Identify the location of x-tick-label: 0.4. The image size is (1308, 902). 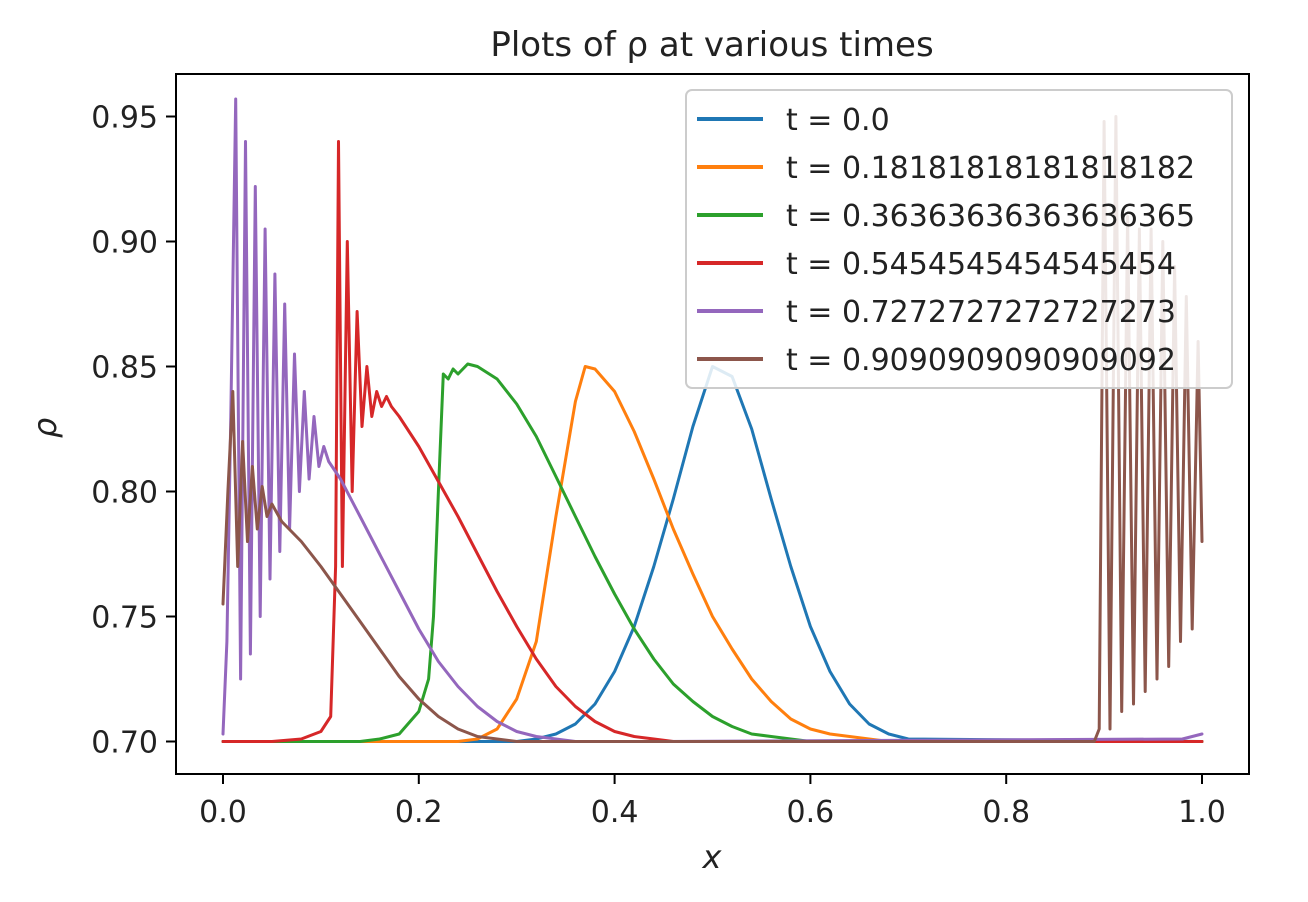
(615, 812).